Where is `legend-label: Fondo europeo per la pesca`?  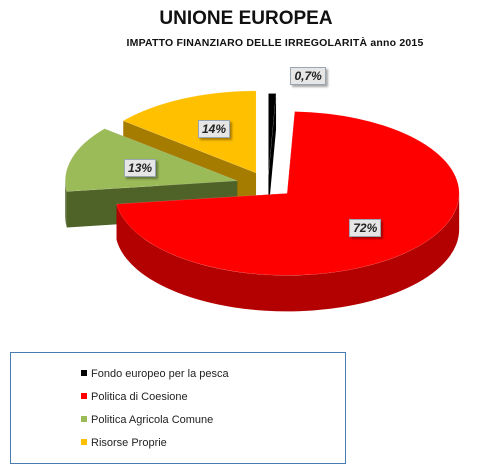 legend-label: Fondo europeo per la pesca is located at coordinates (160, 374).